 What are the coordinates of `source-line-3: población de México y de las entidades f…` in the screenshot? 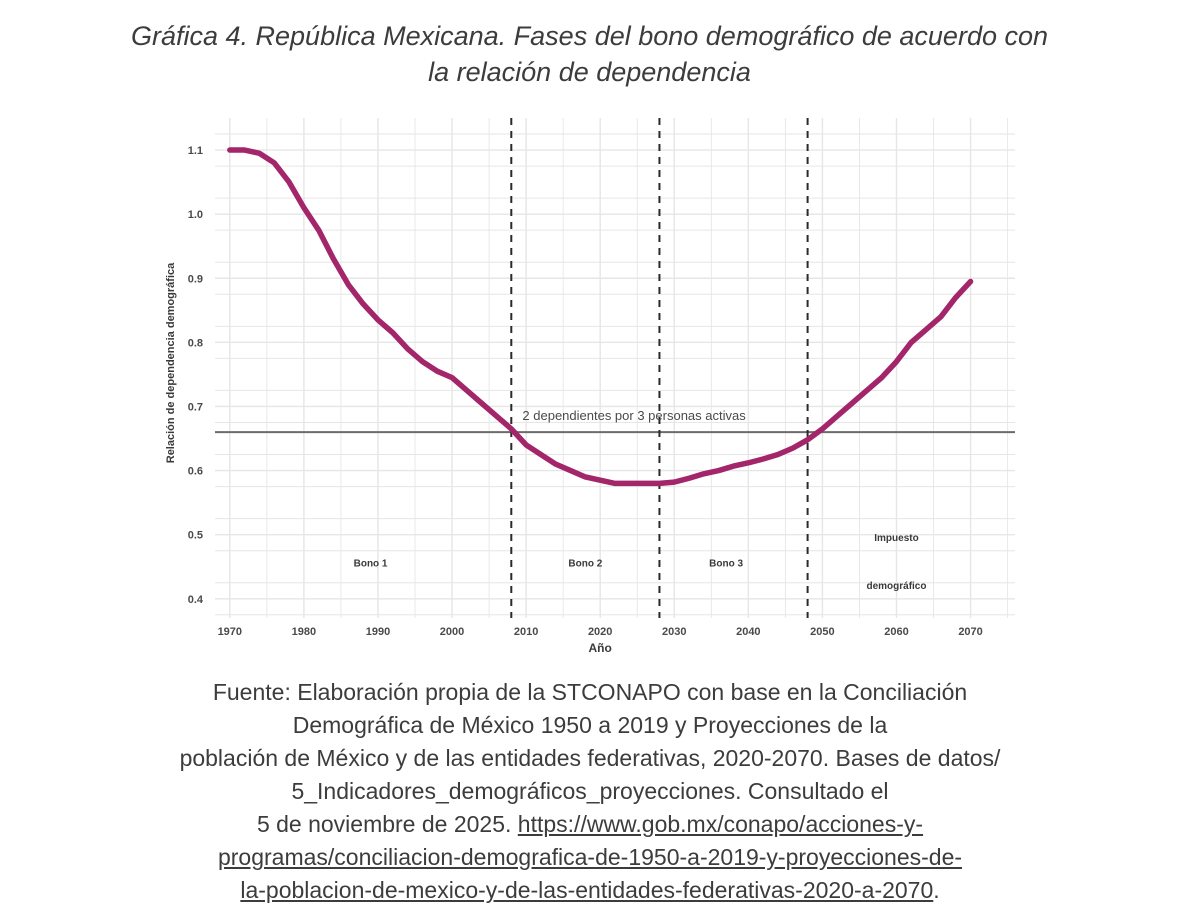 It's located at (590, 758).